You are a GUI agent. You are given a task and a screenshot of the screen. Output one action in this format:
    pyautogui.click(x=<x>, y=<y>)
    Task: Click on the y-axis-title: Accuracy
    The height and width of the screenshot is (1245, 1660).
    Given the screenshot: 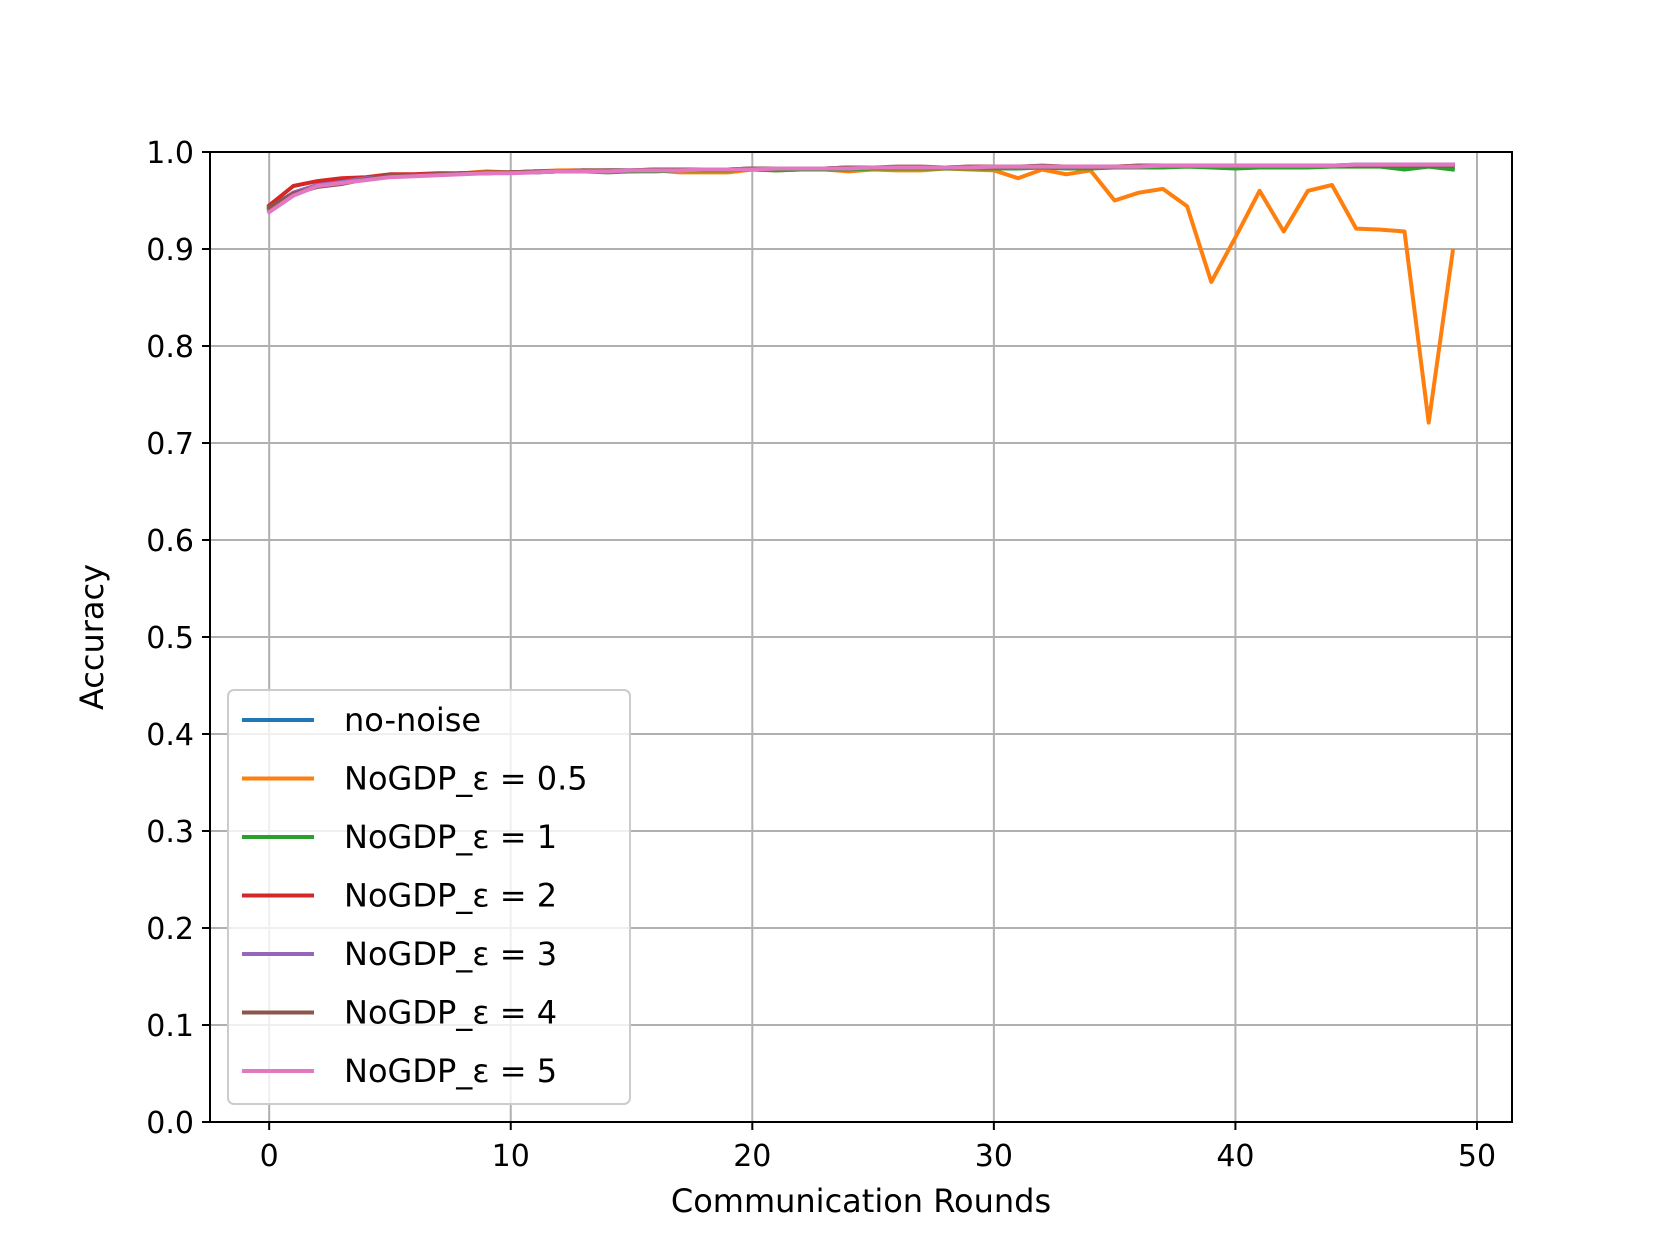 What is the action you would take?
    pyautogui.click(x=92, y=637)
    